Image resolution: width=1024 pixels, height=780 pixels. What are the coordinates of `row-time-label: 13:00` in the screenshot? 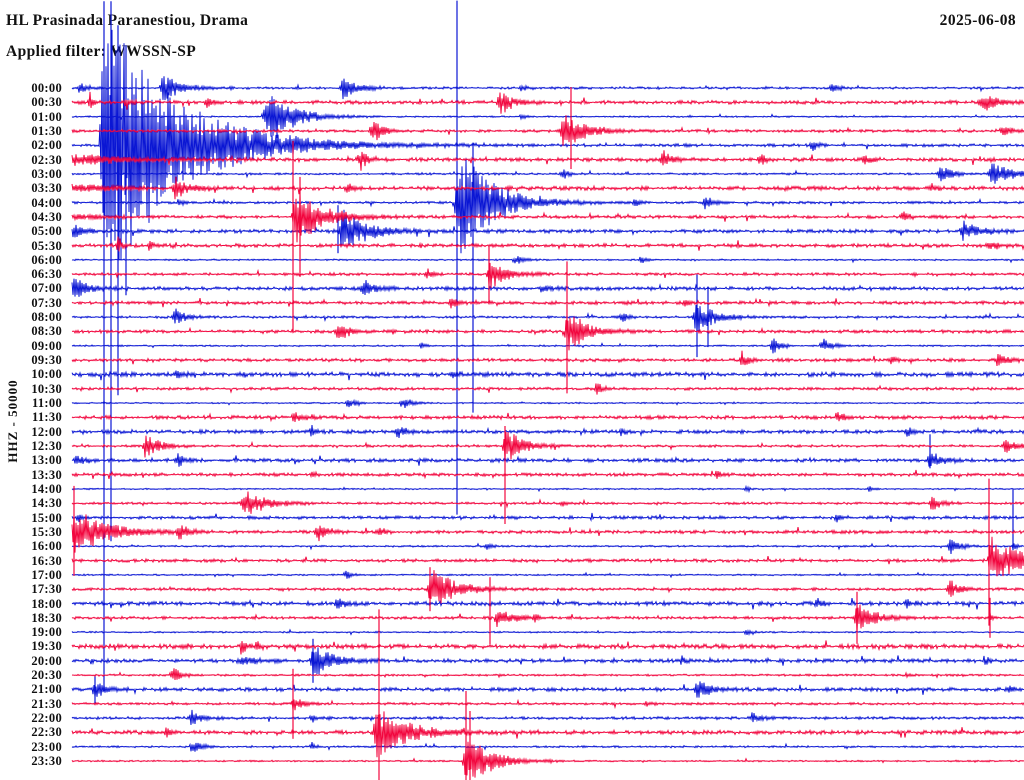 It's located at (46, 460).